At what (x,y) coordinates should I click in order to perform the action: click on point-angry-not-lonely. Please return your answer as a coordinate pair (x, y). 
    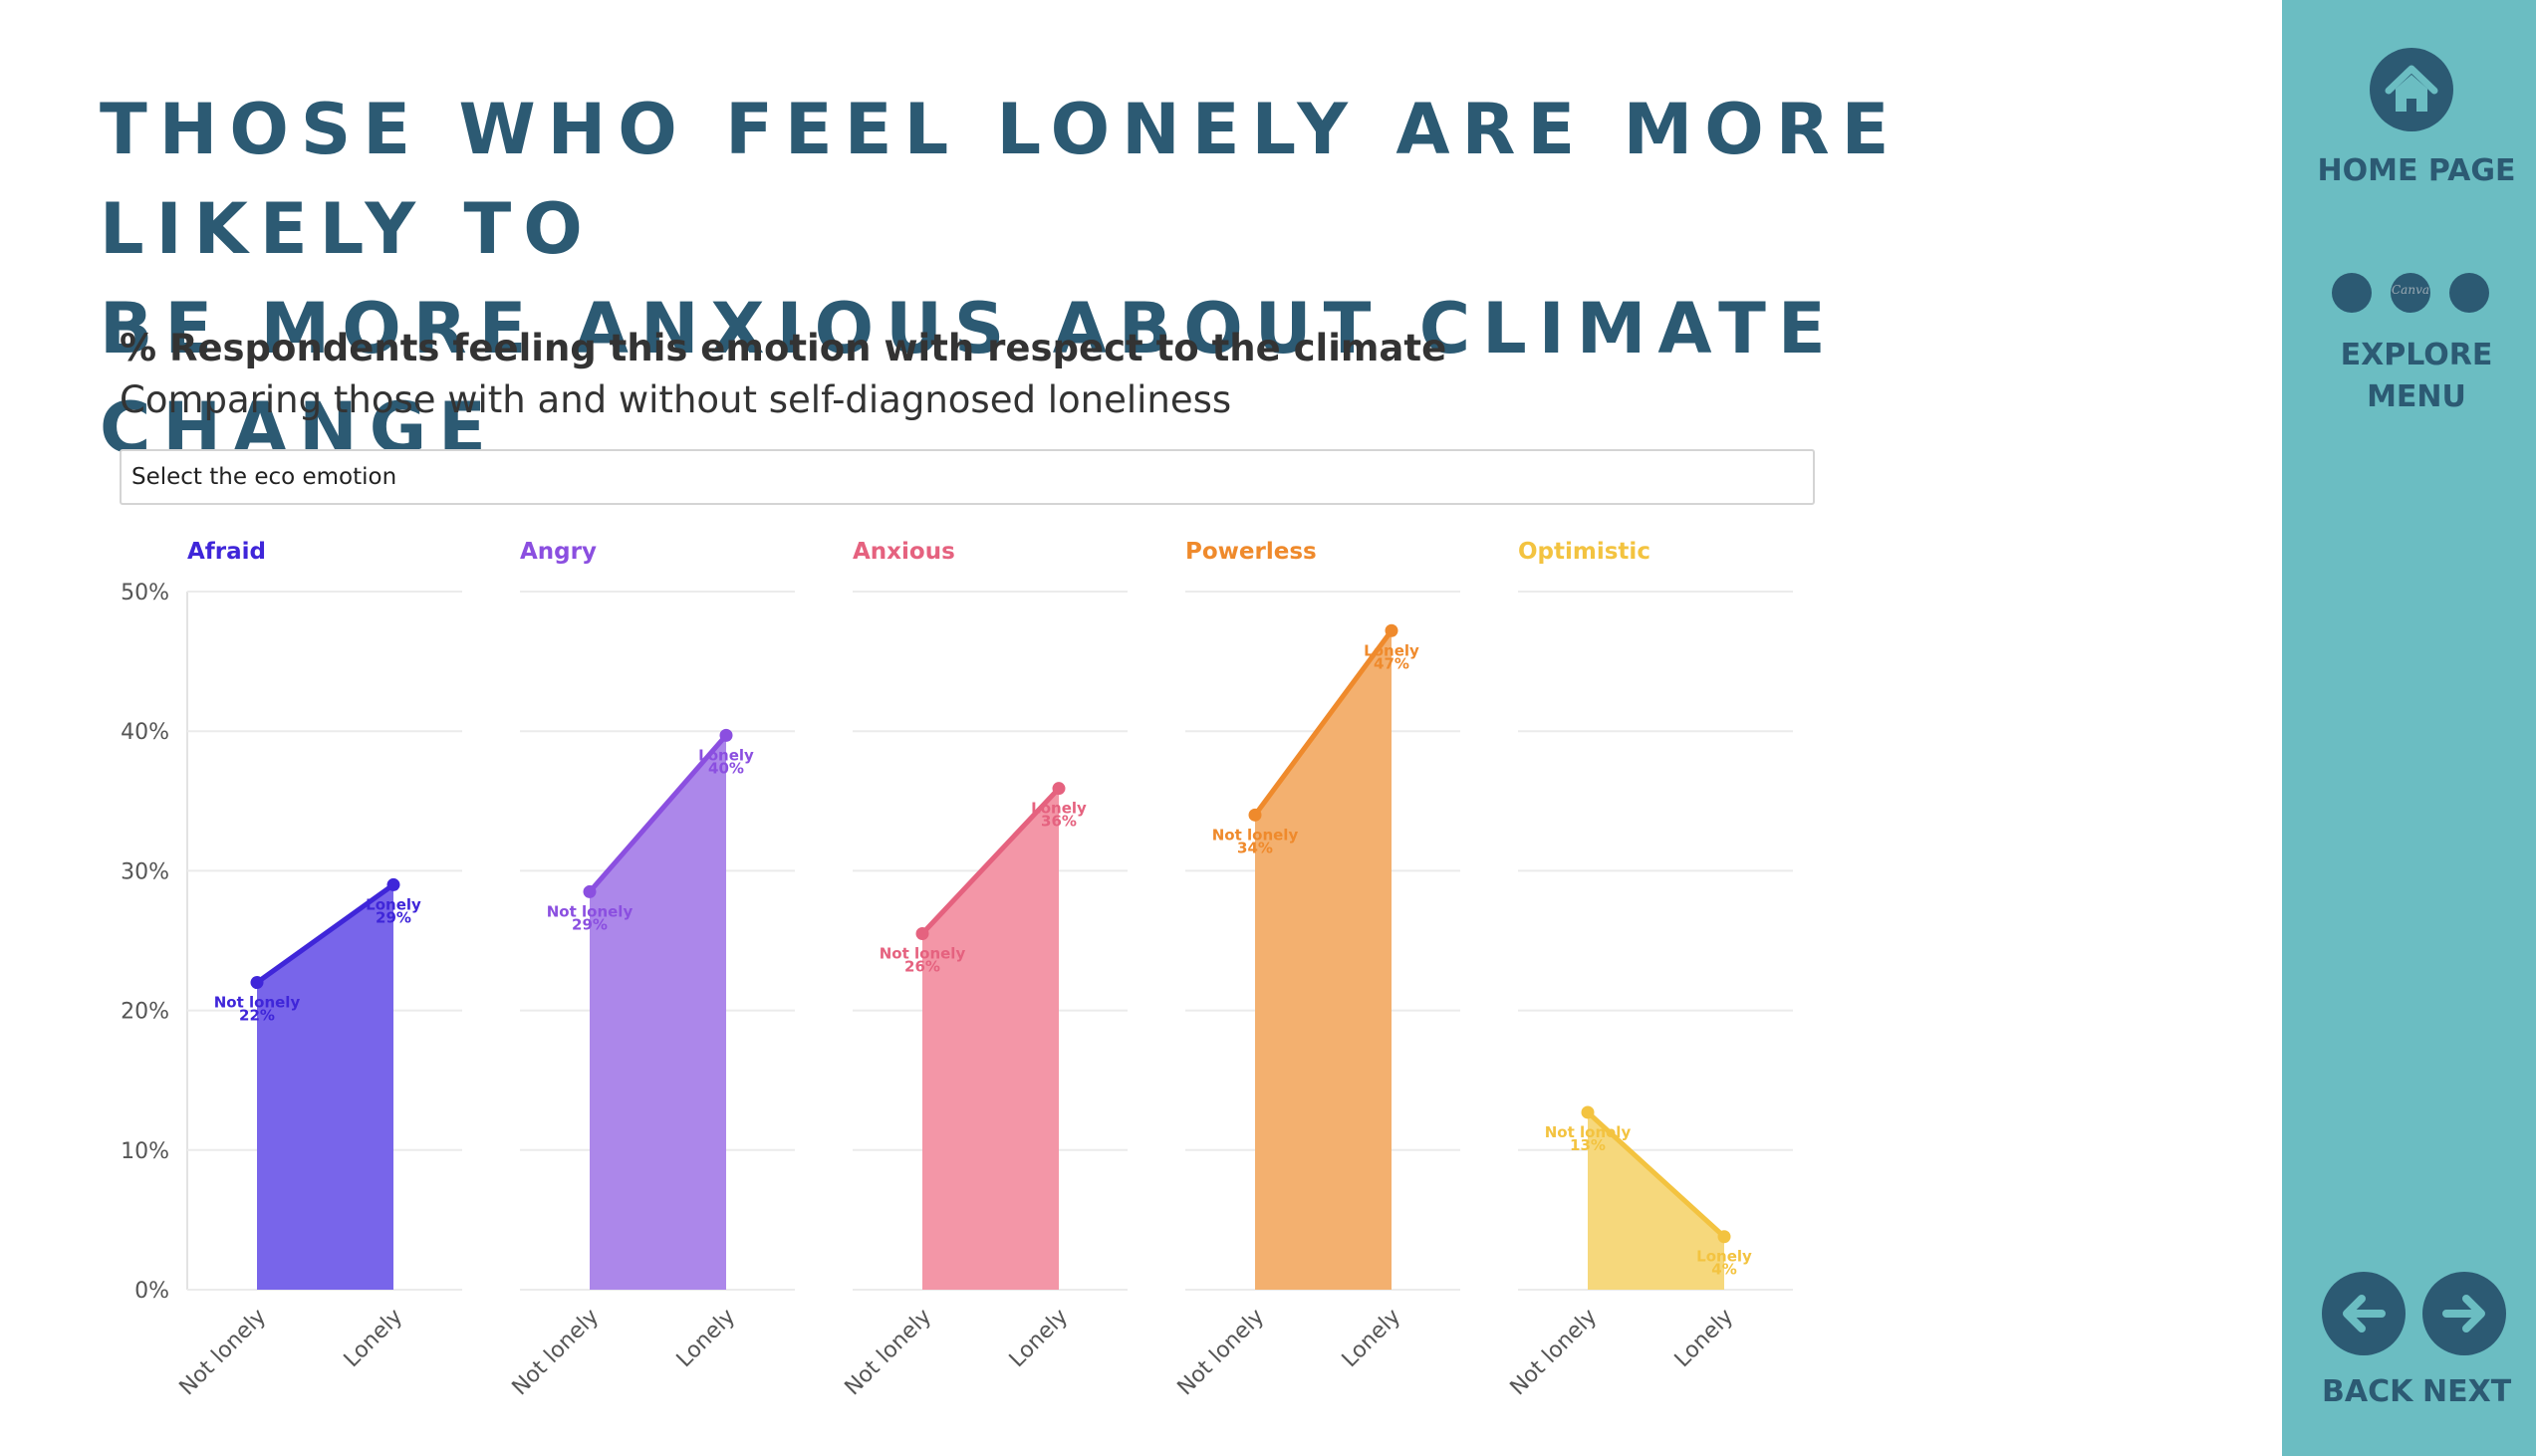
    Looking at the image, I should click on (590, 891).